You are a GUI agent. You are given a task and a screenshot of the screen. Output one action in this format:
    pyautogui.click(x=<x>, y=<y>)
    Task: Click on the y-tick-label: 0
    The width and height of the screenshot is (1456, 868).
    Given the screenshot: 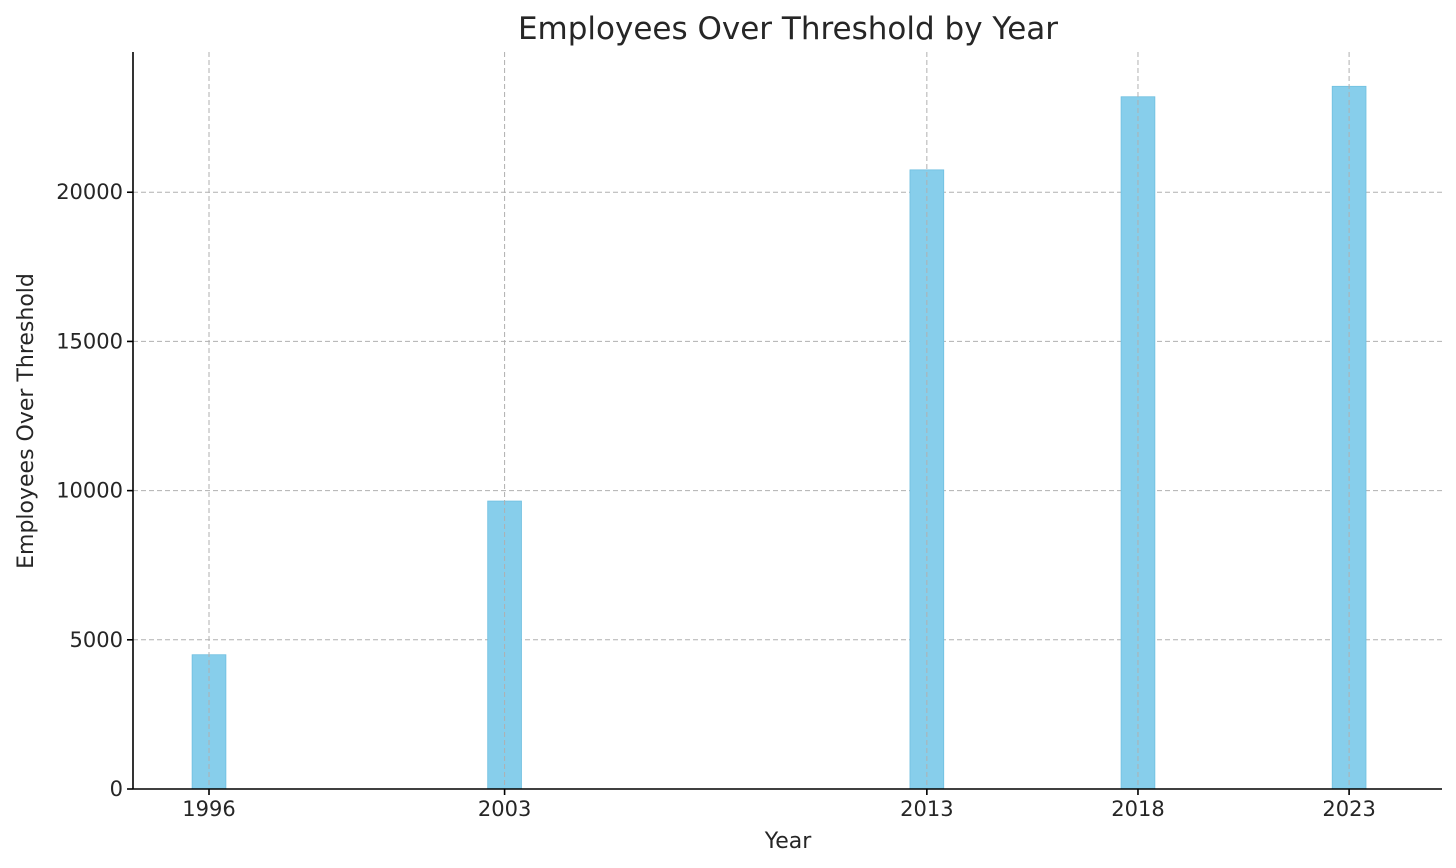 What is the action you would take?
    pyautogui.click(x=116, y=789)
    